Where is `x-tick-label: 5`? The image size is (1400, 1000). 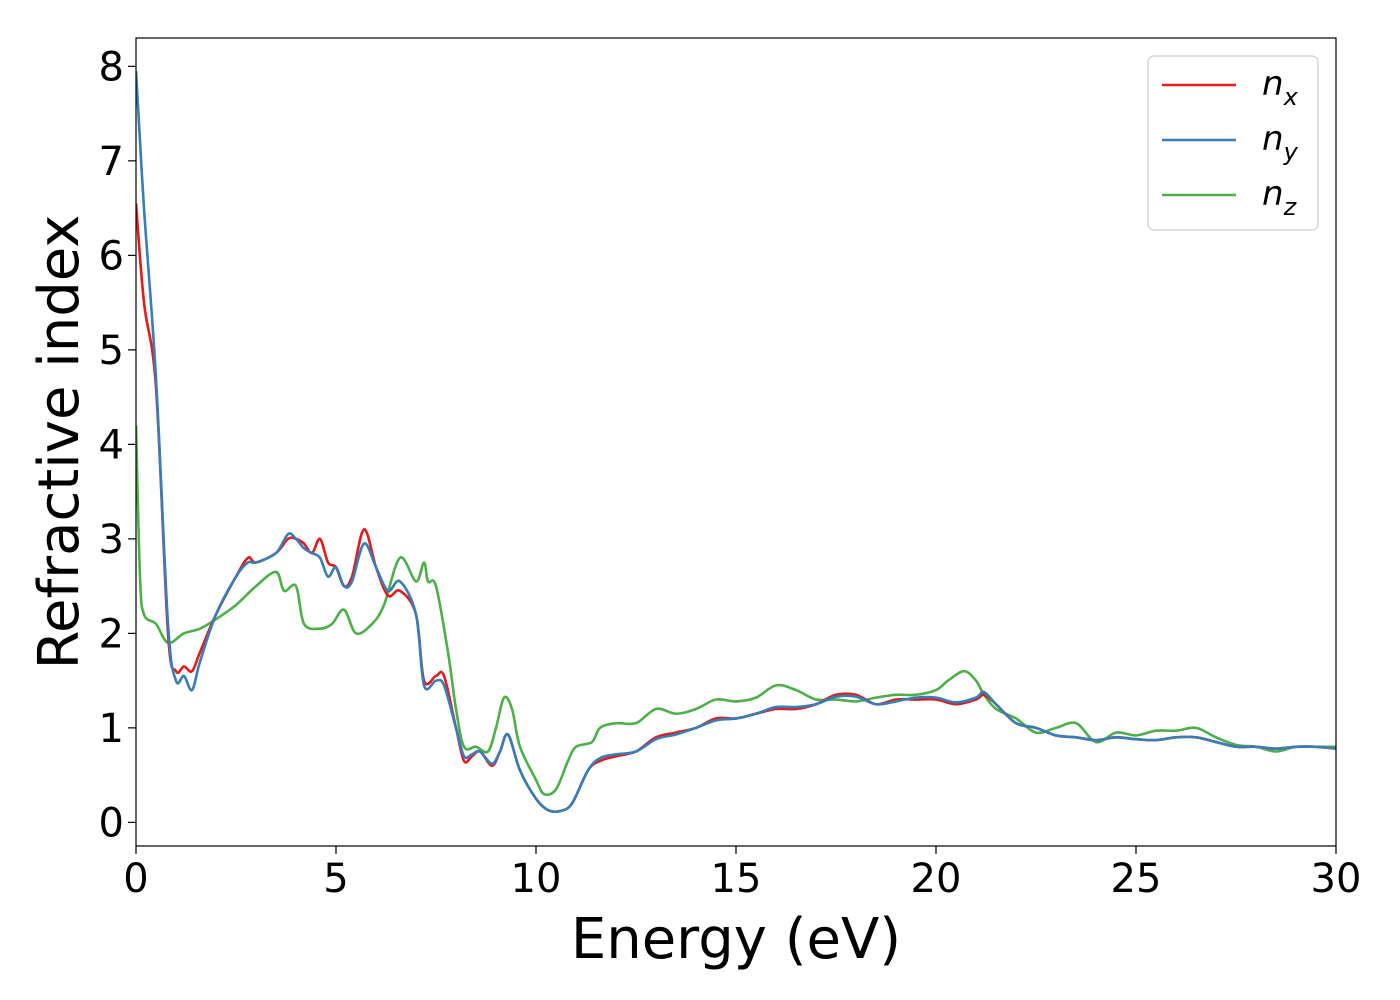 x-tick-label: 5 is located at coordinates (335, 879).